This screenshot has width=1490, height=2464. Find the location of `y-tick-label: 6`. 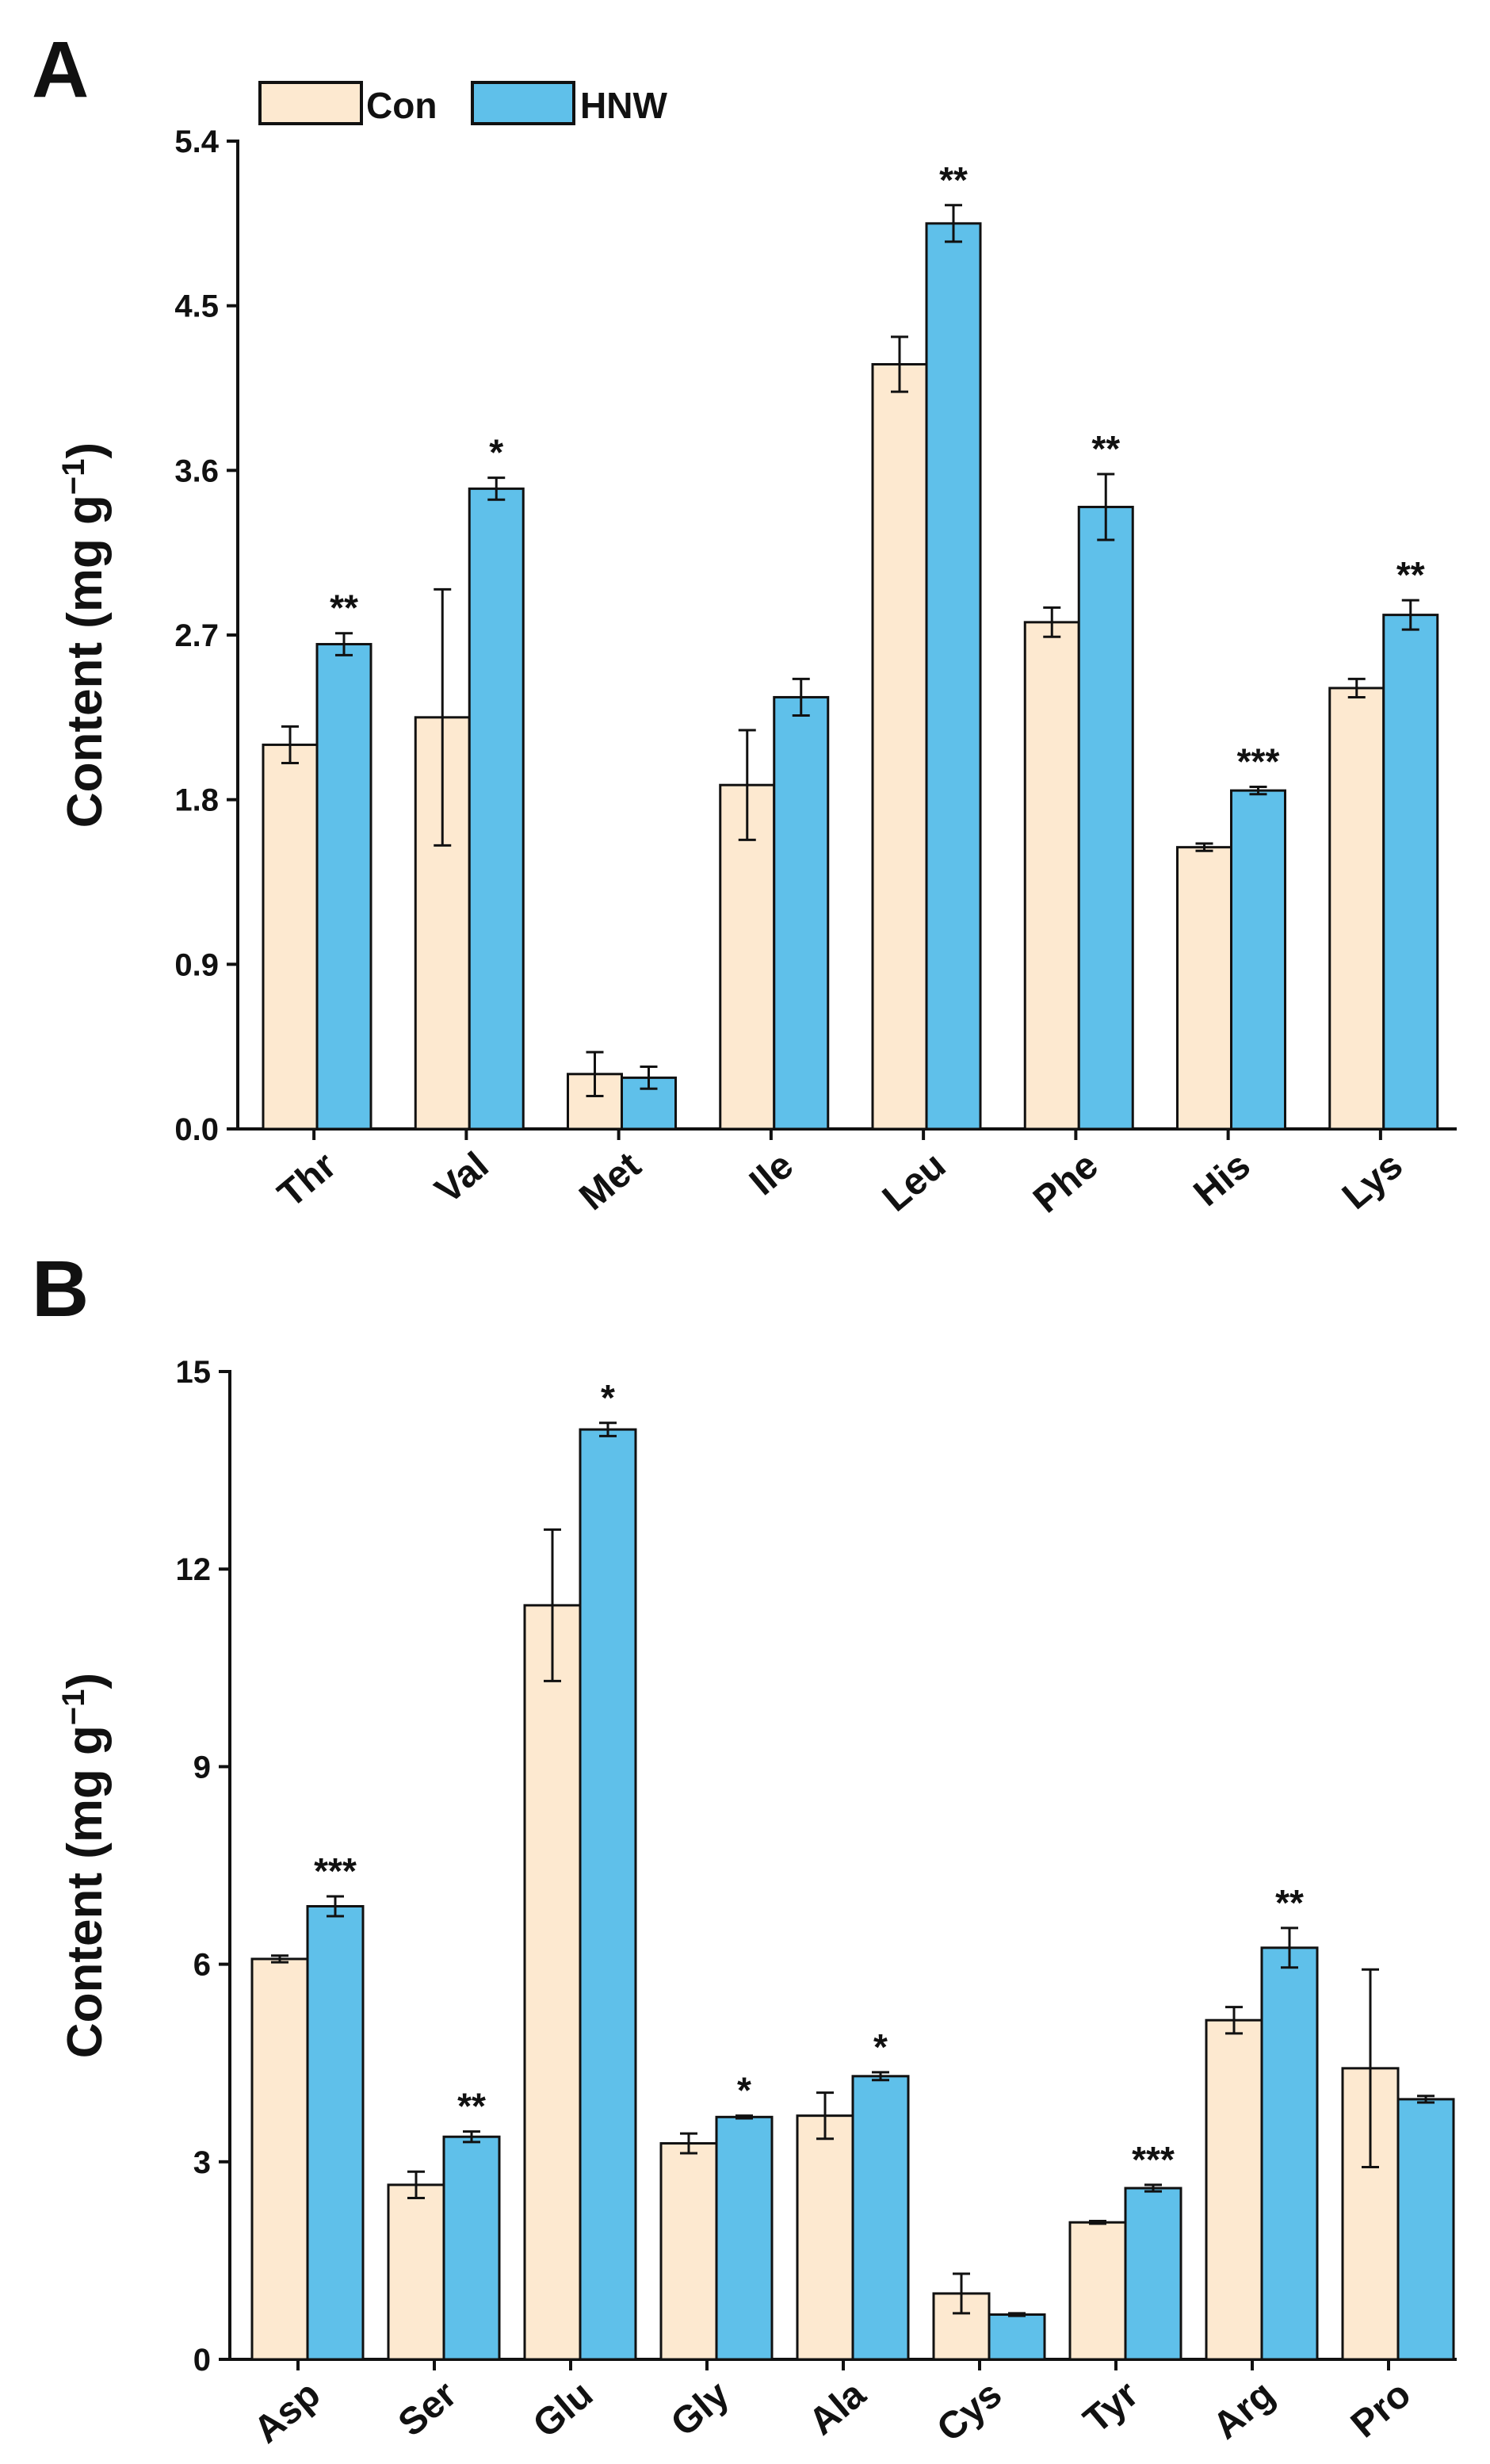

y-tick-label: 6 is located at coordinates (202, 1966).